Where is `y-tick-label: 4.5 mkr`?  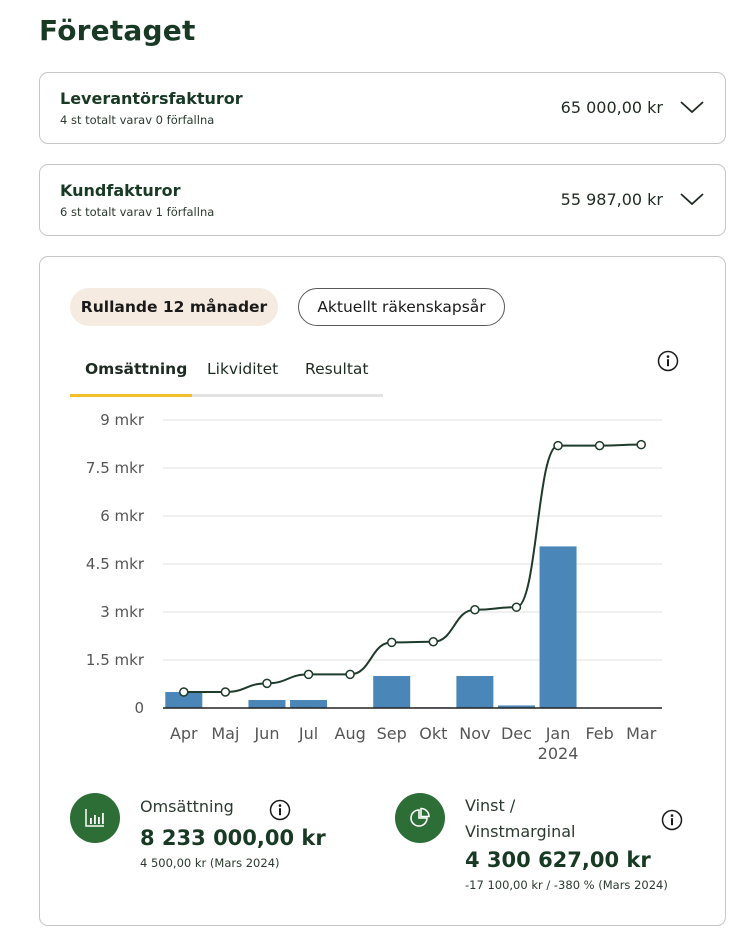
y-tick-label: 4.5 mkr is located at coordinates (115, 564).